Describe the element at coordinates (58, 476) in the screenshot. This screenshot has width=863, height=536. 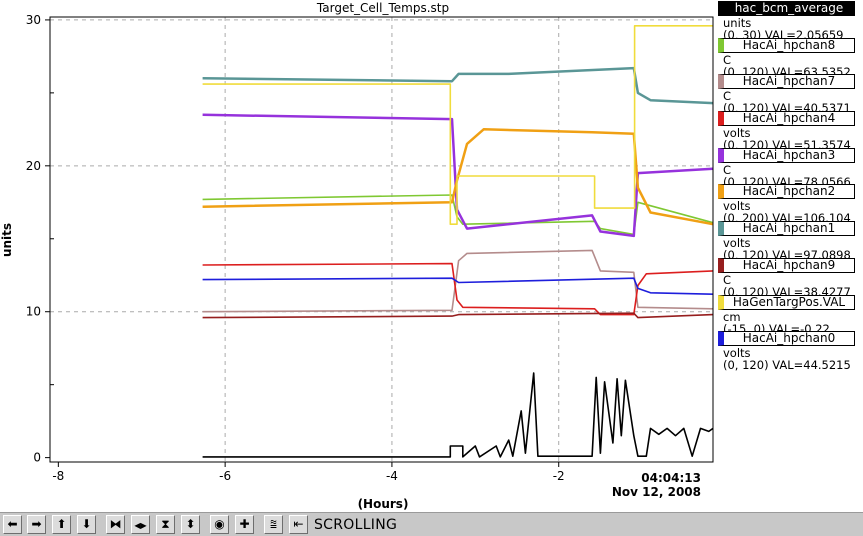
I see `x-tick-label: -8` at that location.